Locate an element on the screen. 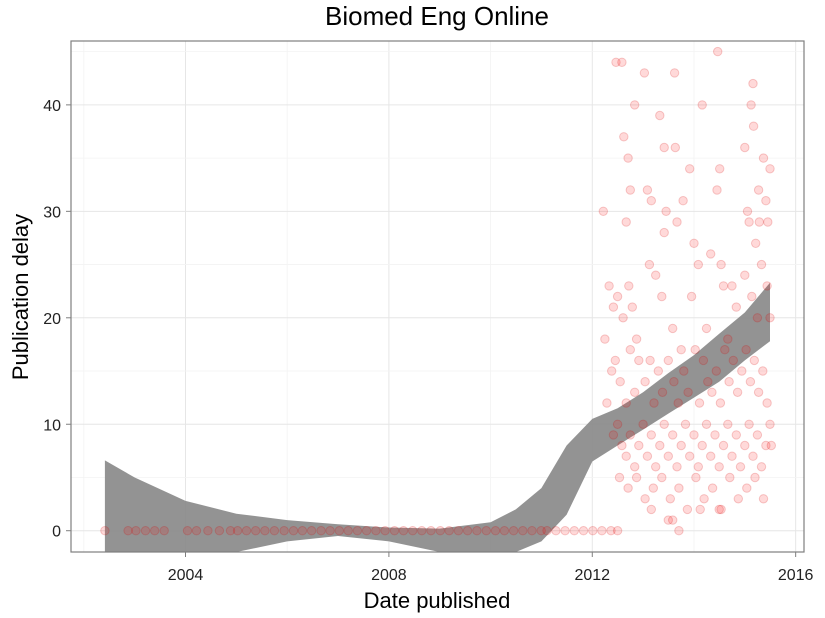 This screenshot has height=618, width=825. x-tick-label: 2016 is located at coordinates (796, 575).